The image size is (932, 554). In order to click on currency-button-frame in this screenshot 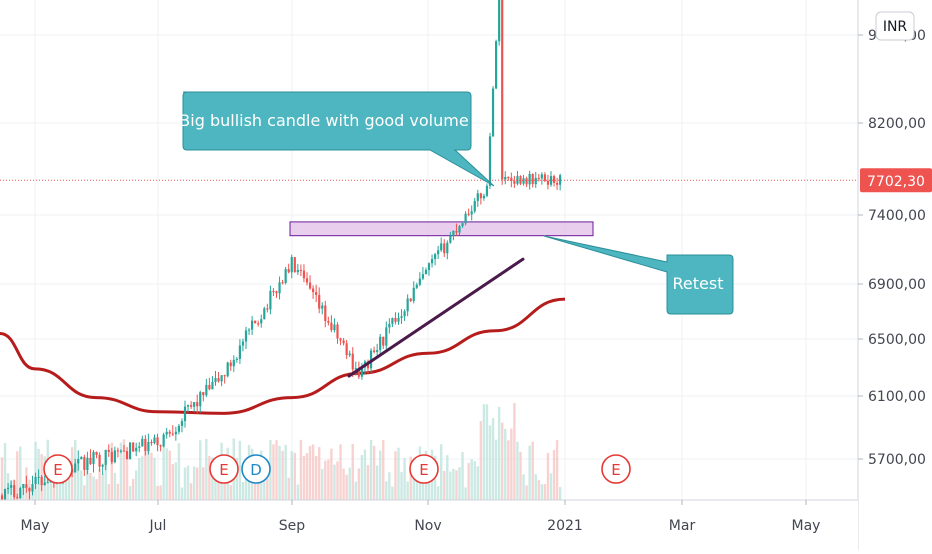, I will do `click(895, 26)`.